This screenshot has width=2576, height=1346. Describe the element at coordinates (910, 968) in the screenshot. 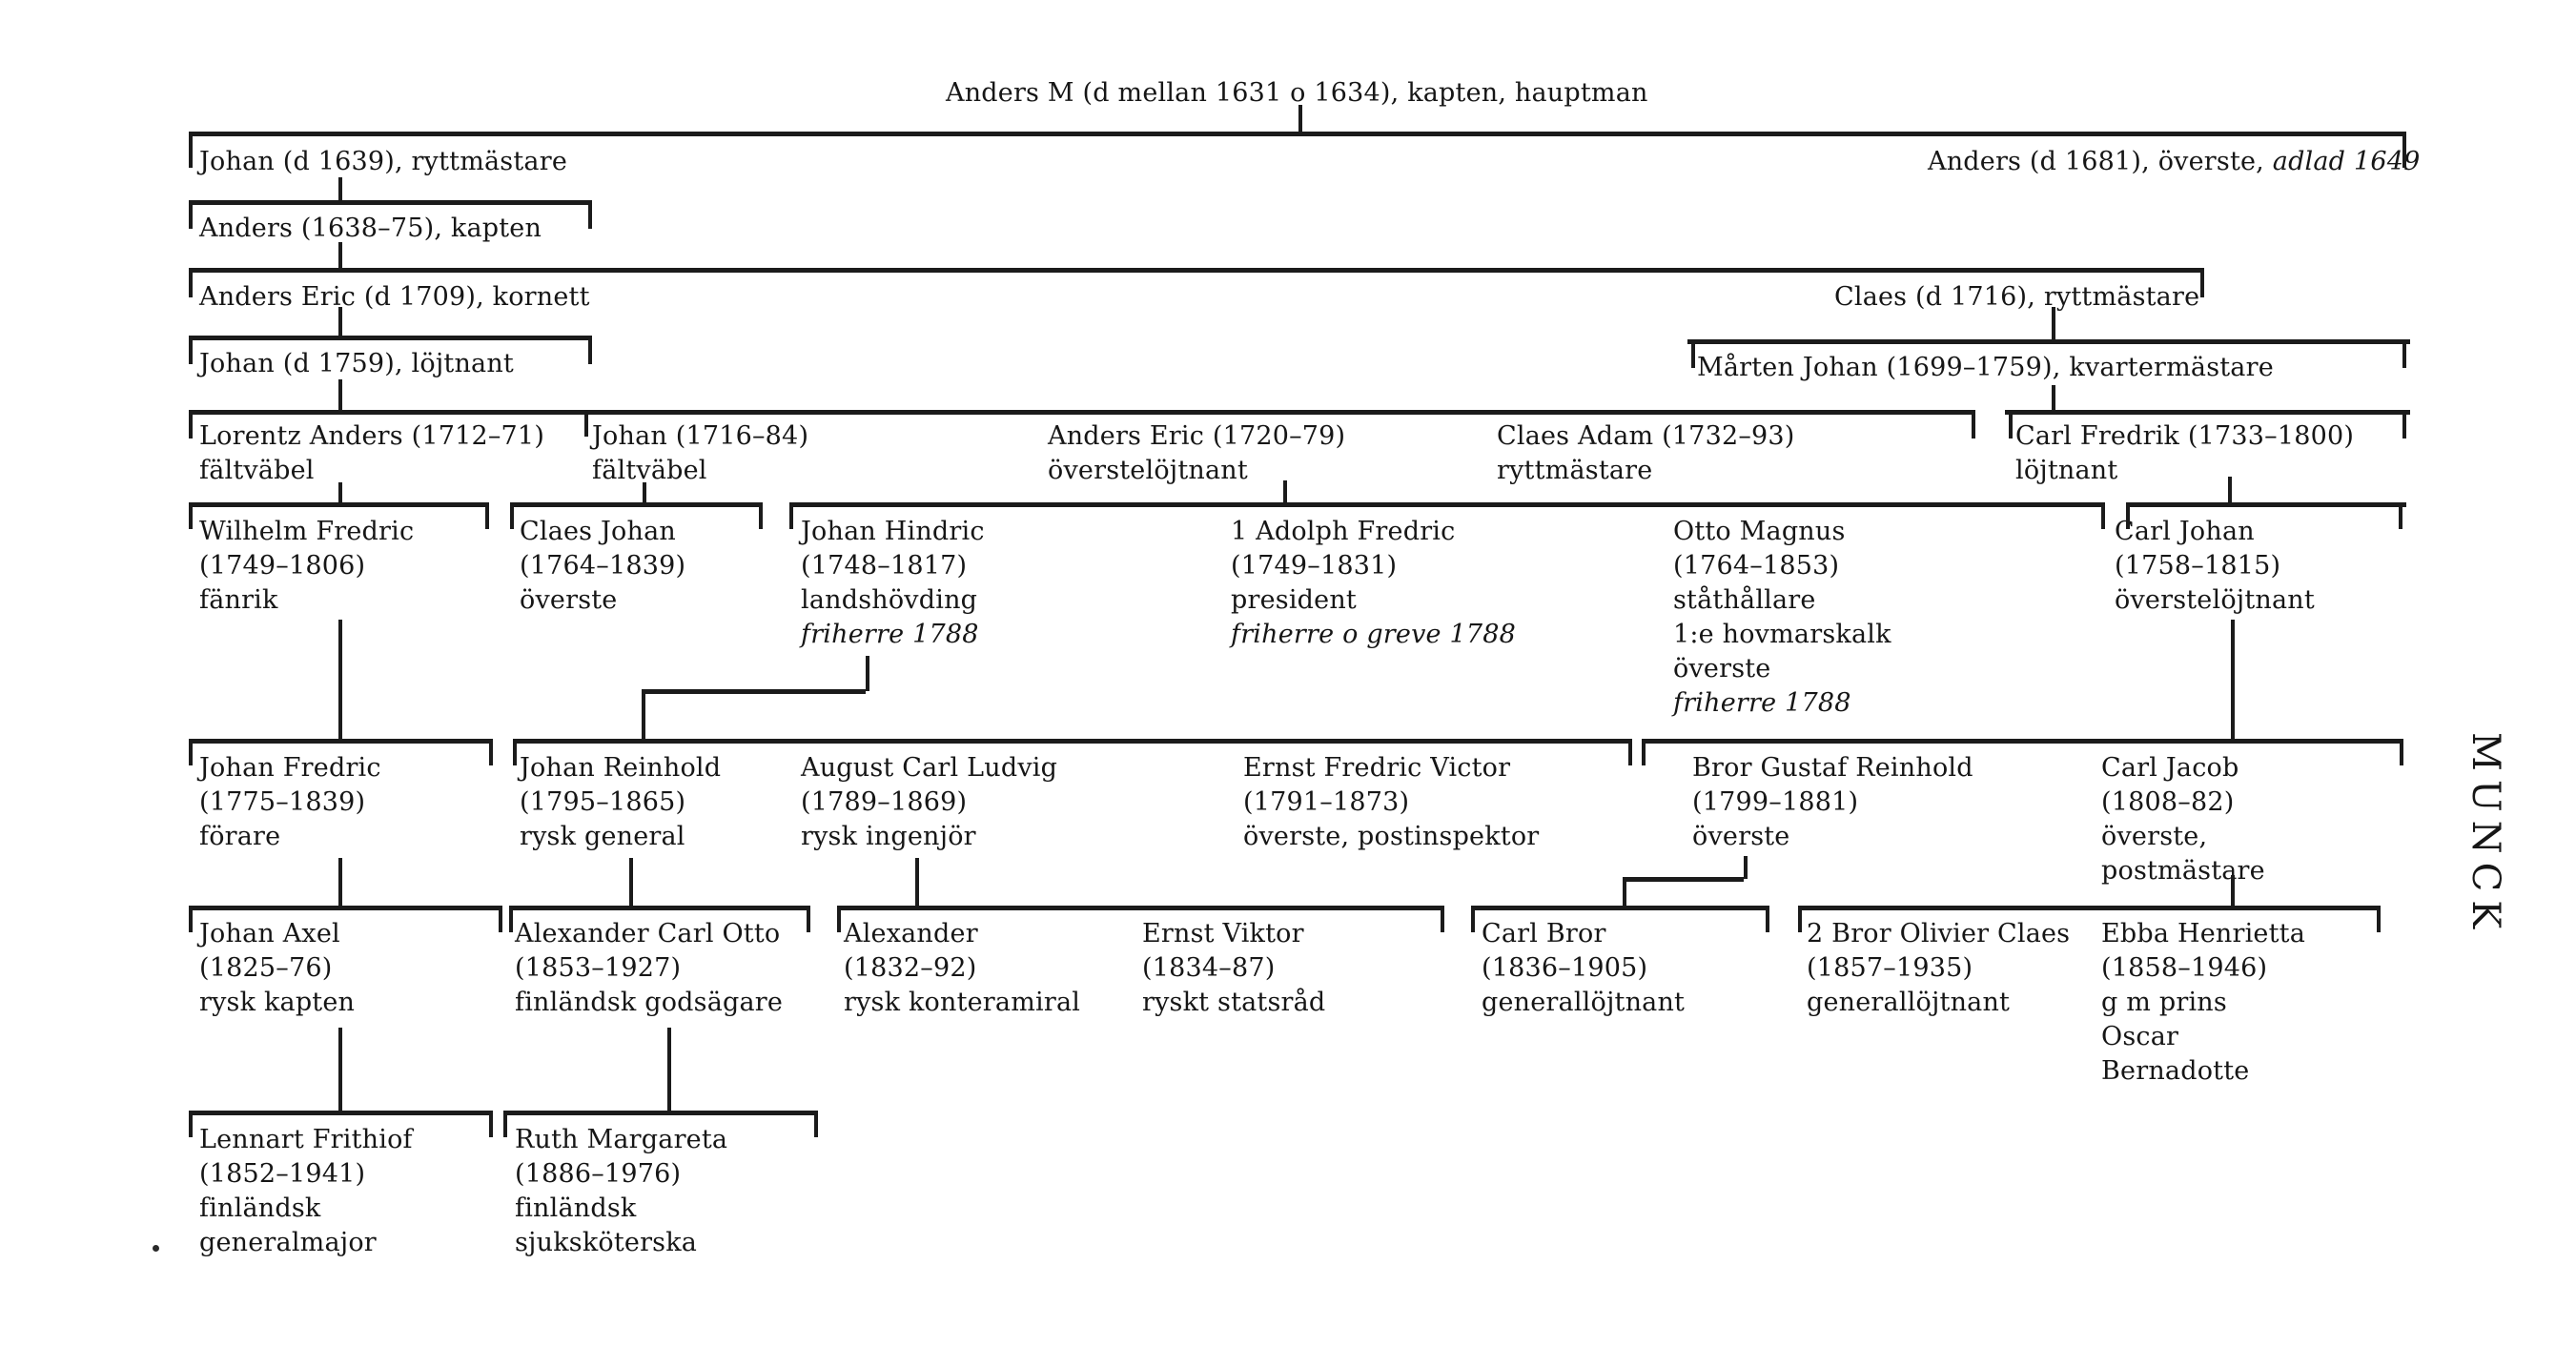

I see `person-text-line: (1832–92)` at that location.